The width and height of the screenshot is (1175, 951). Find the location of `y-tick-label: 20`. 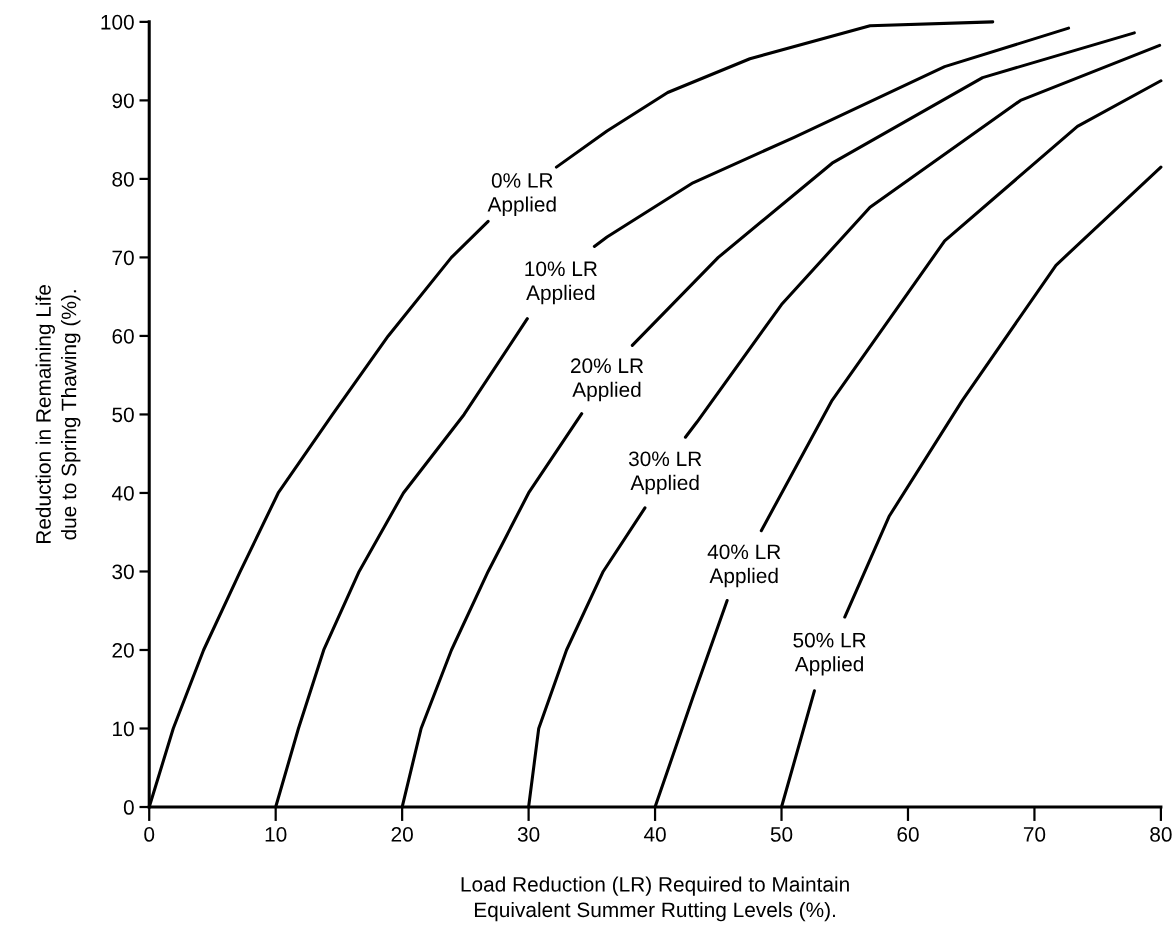

y-tick-label: 20 is located at coordinates (123, 650).